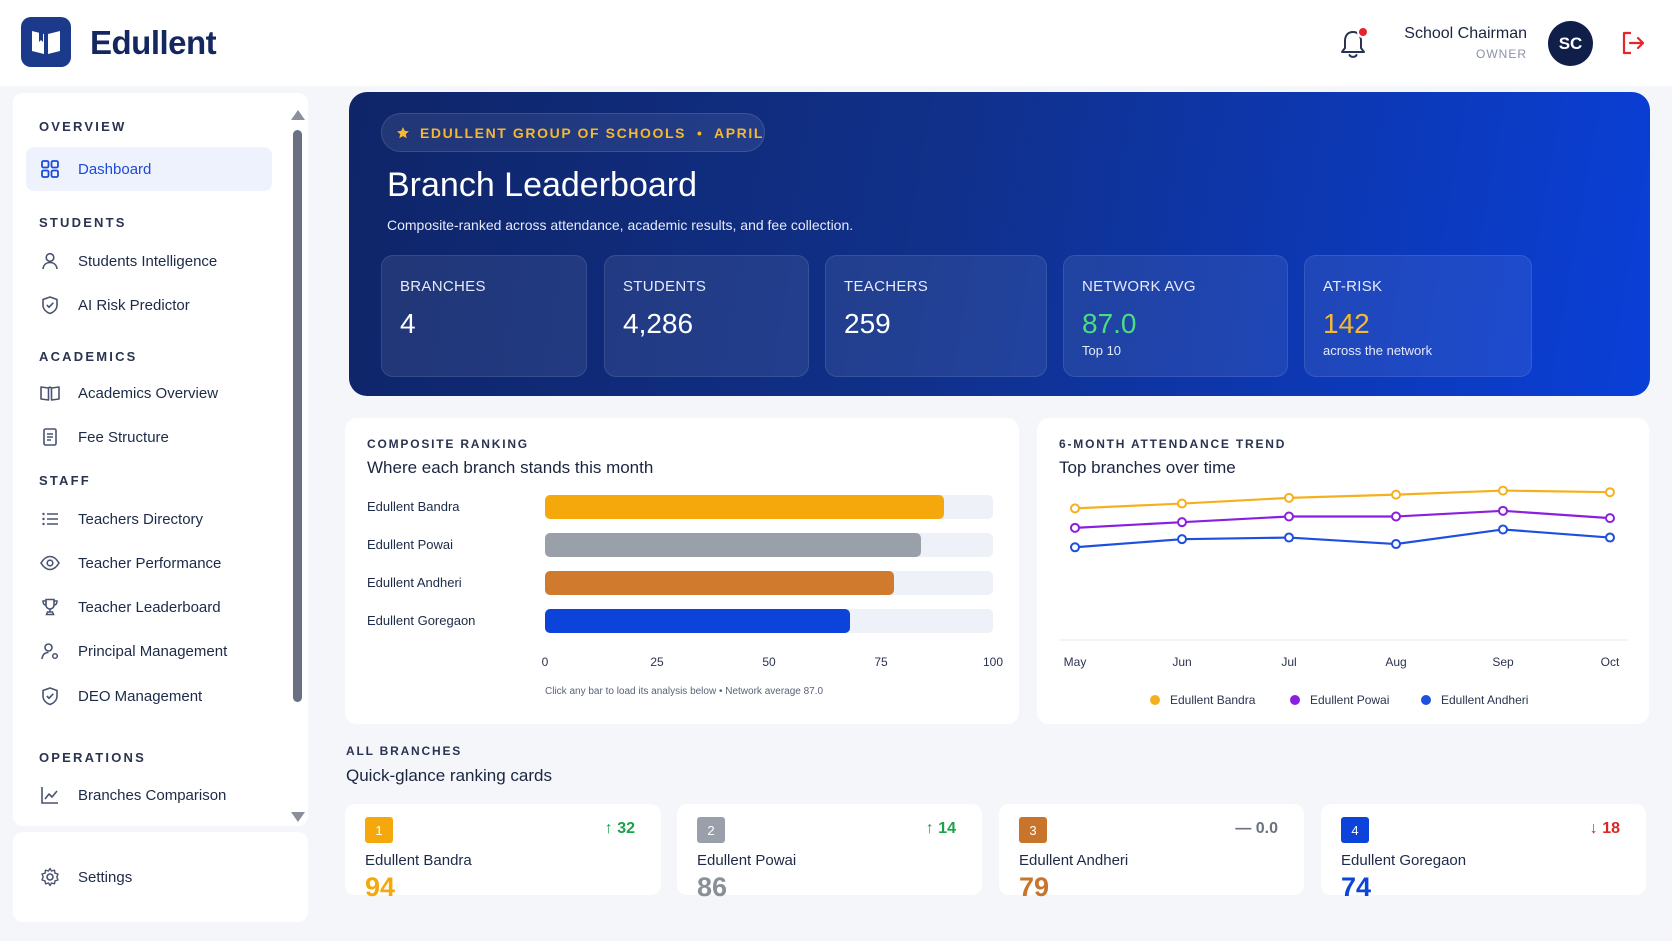 The image size is (1672, 941). I want to click on scroll-up-arrow, so click(298, 115).